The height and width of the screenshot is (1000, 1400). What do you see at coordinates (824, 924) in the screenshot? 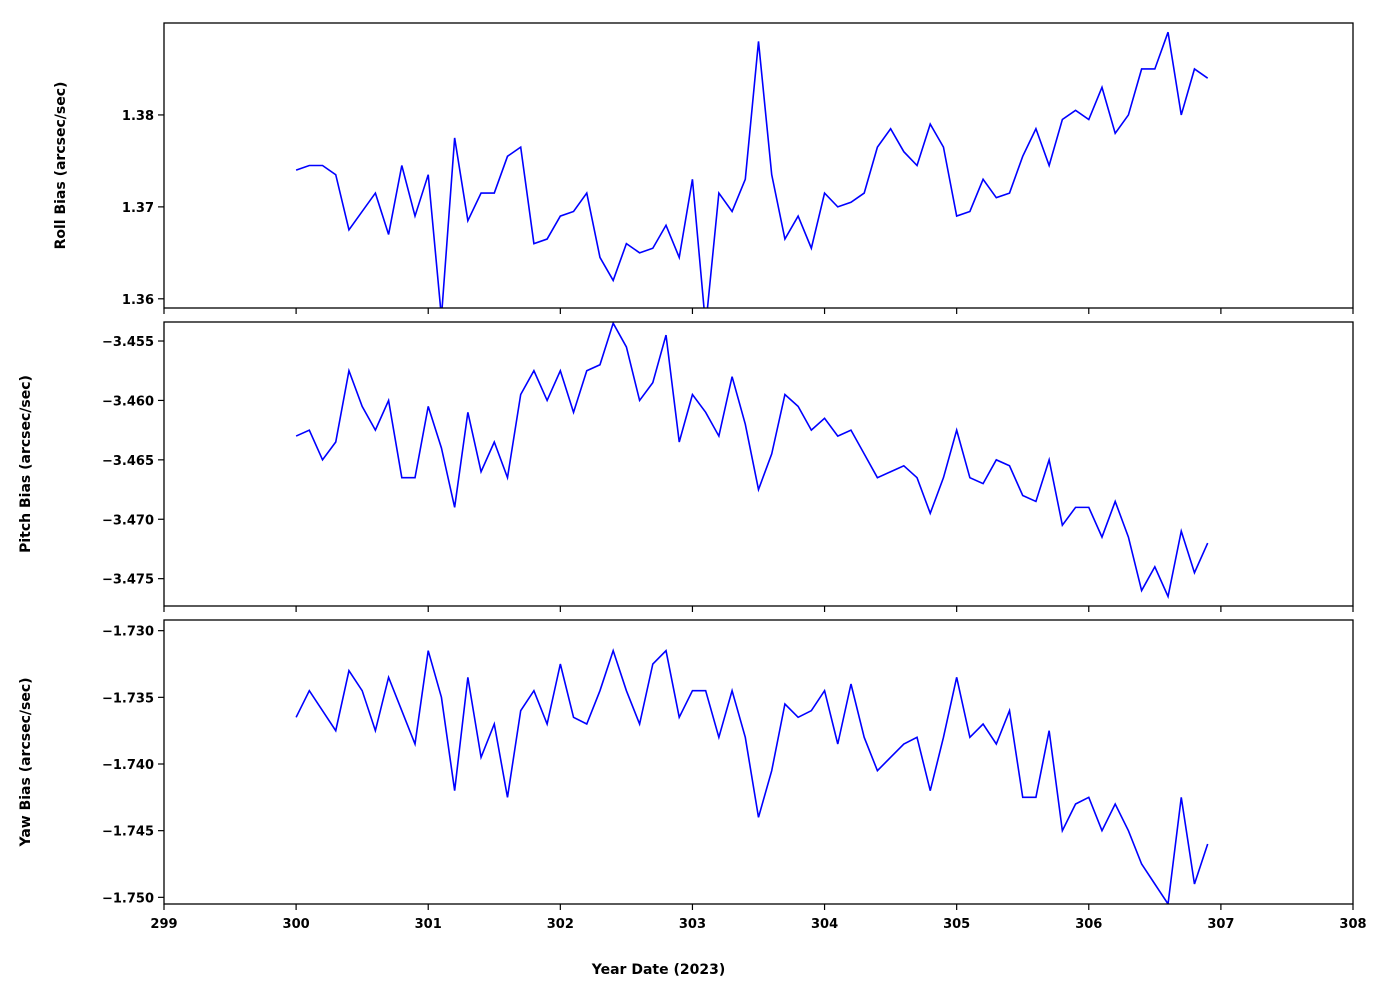
I see `x-tick-label: 304` at bounding box center [824, 924].